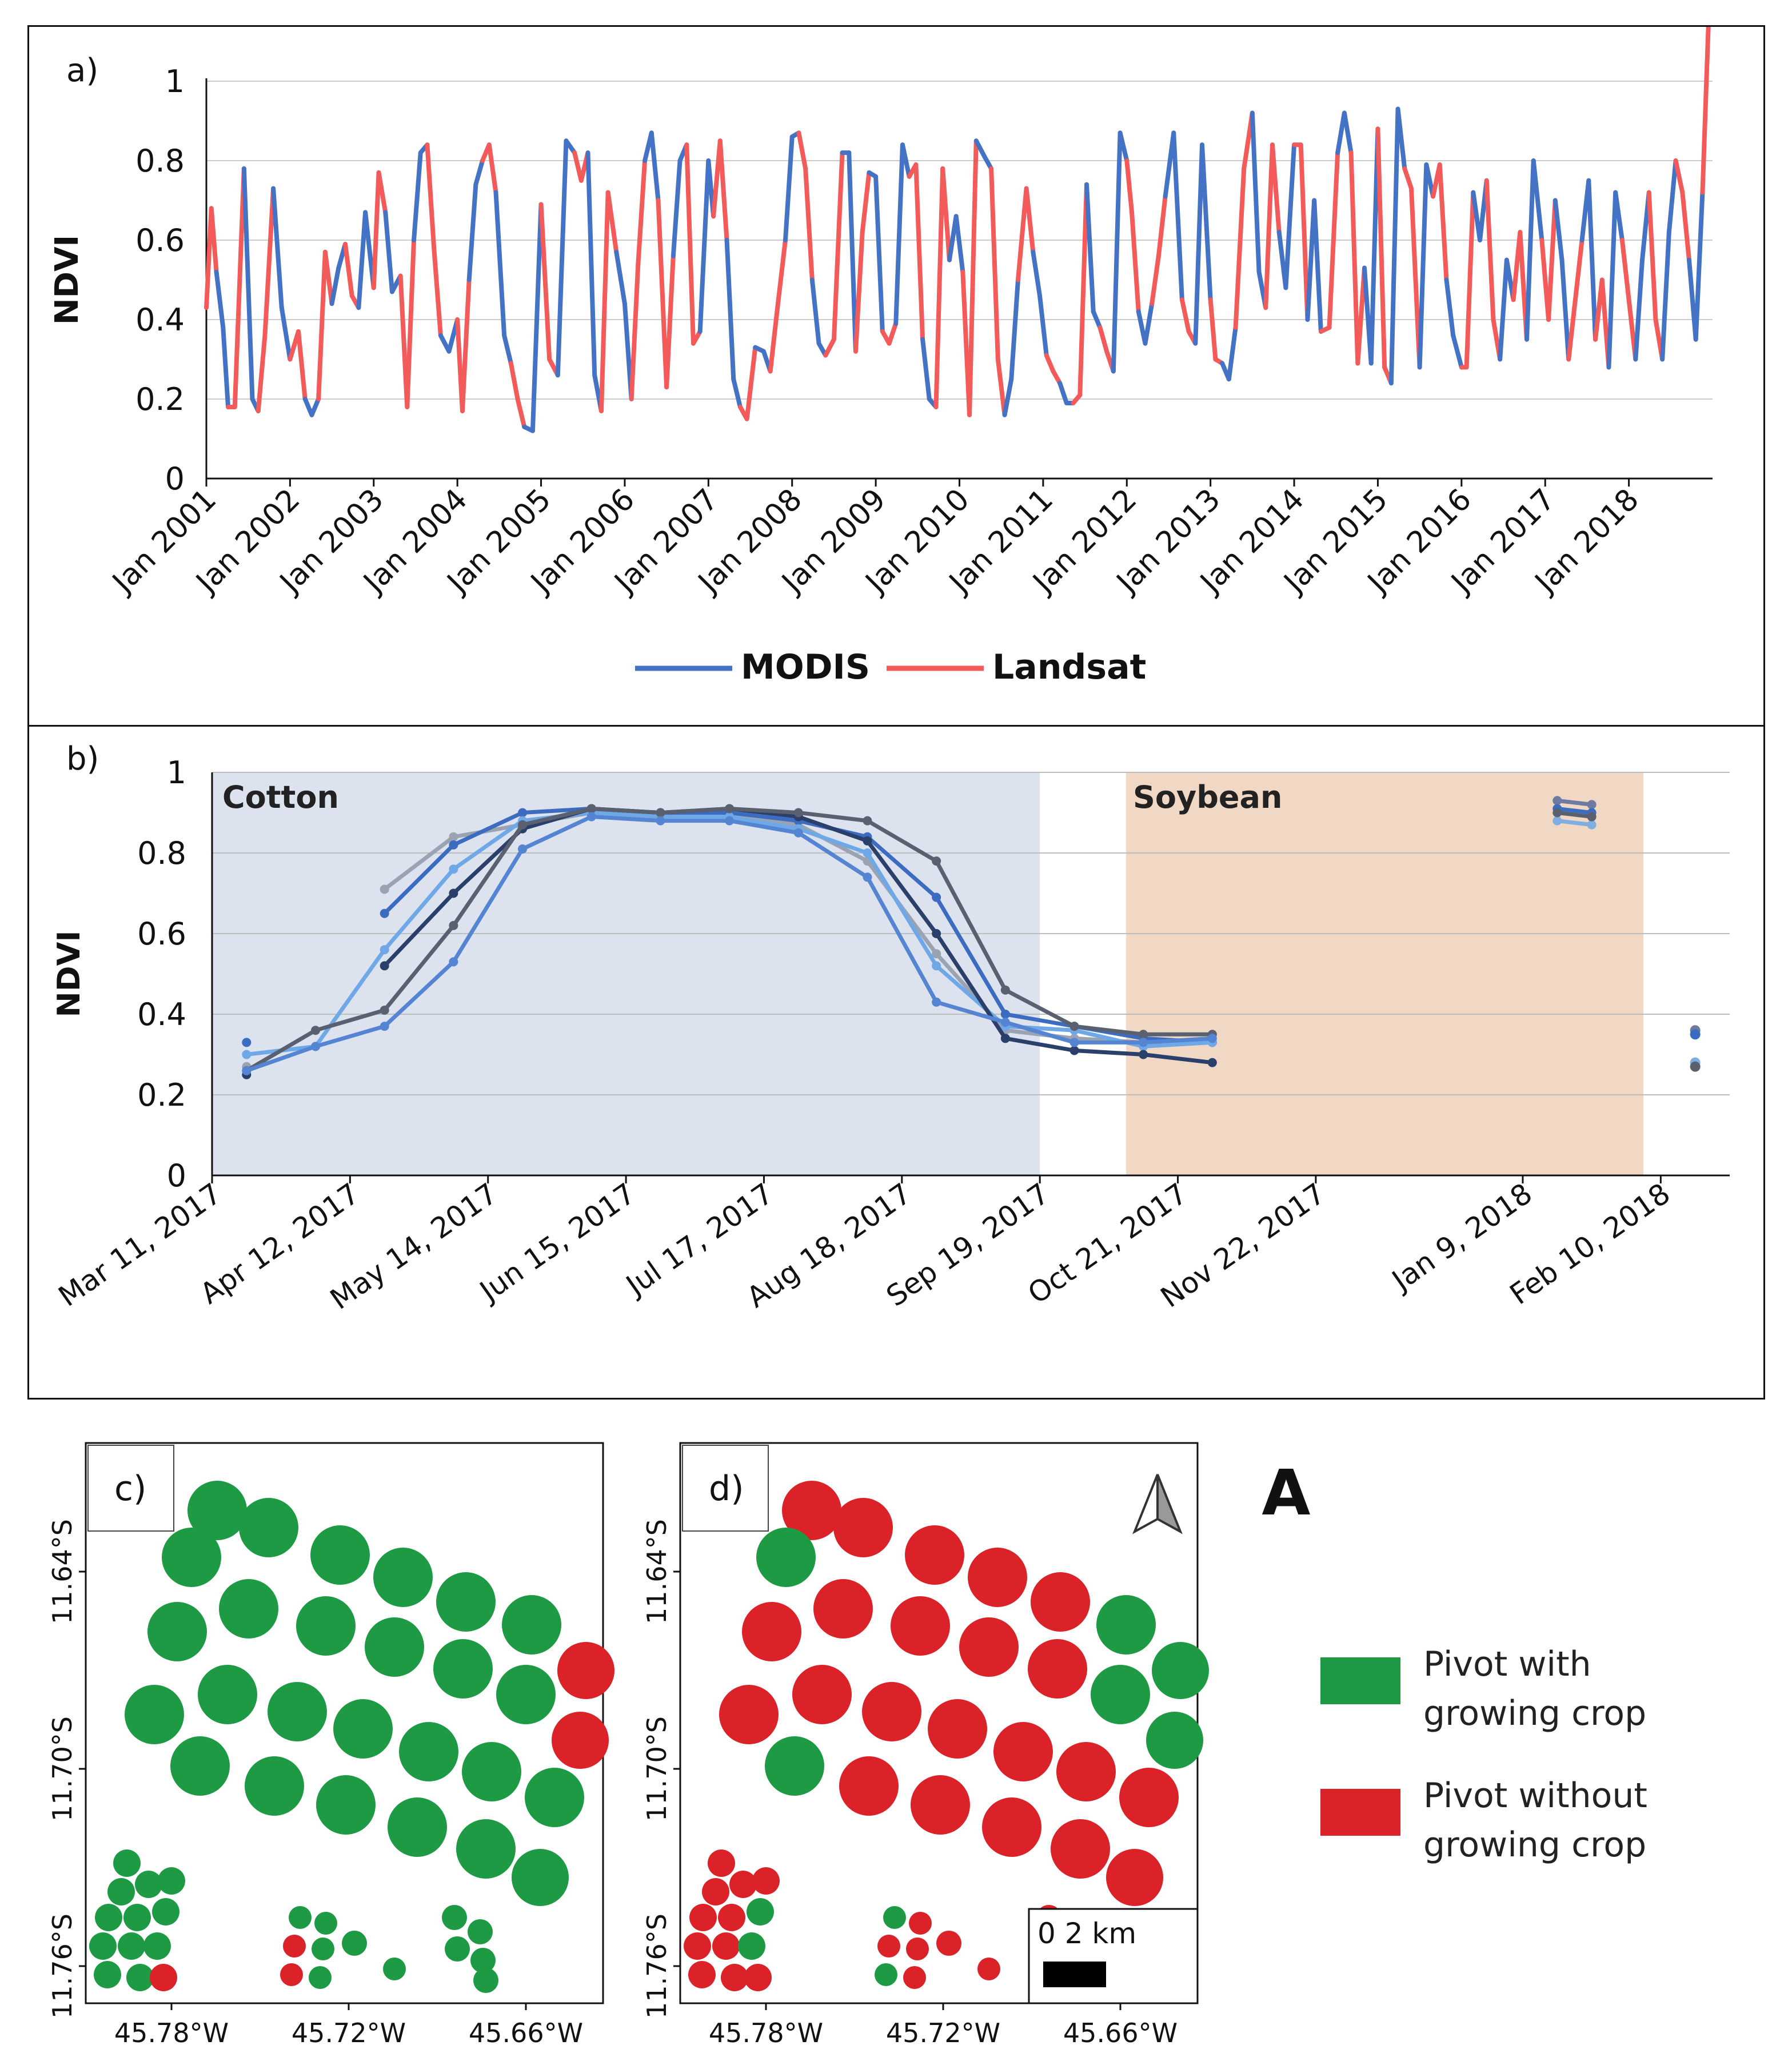 This screenshot has width=1792, height=2069. I want to click on y-tick-label: 0.8, so click(161, 853).